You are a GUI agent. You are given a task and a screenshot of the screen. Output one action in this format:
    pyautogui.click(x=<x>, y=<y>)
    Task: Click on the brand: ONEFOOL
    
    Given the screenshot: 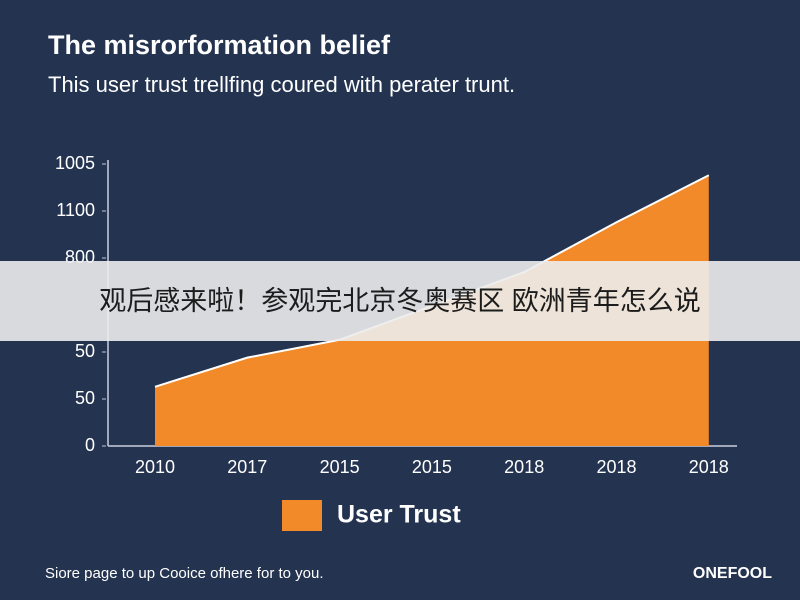 What is the action you would take?
    pyautogui.click(x=732, y=573)
    